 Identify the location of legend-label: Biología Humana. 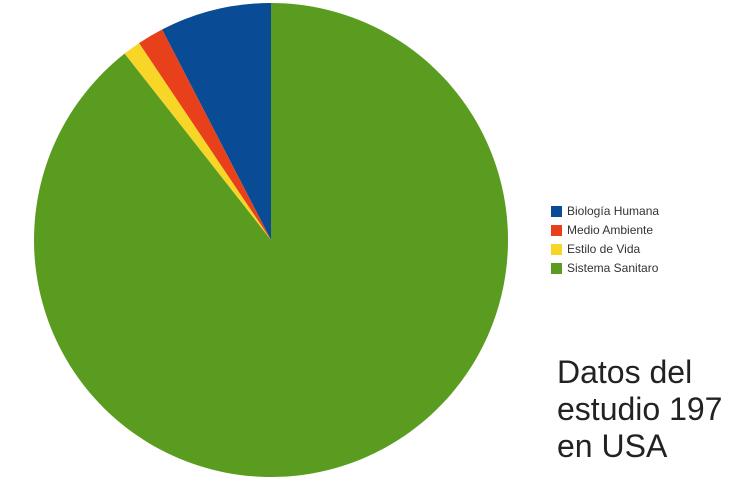
(613, 211).